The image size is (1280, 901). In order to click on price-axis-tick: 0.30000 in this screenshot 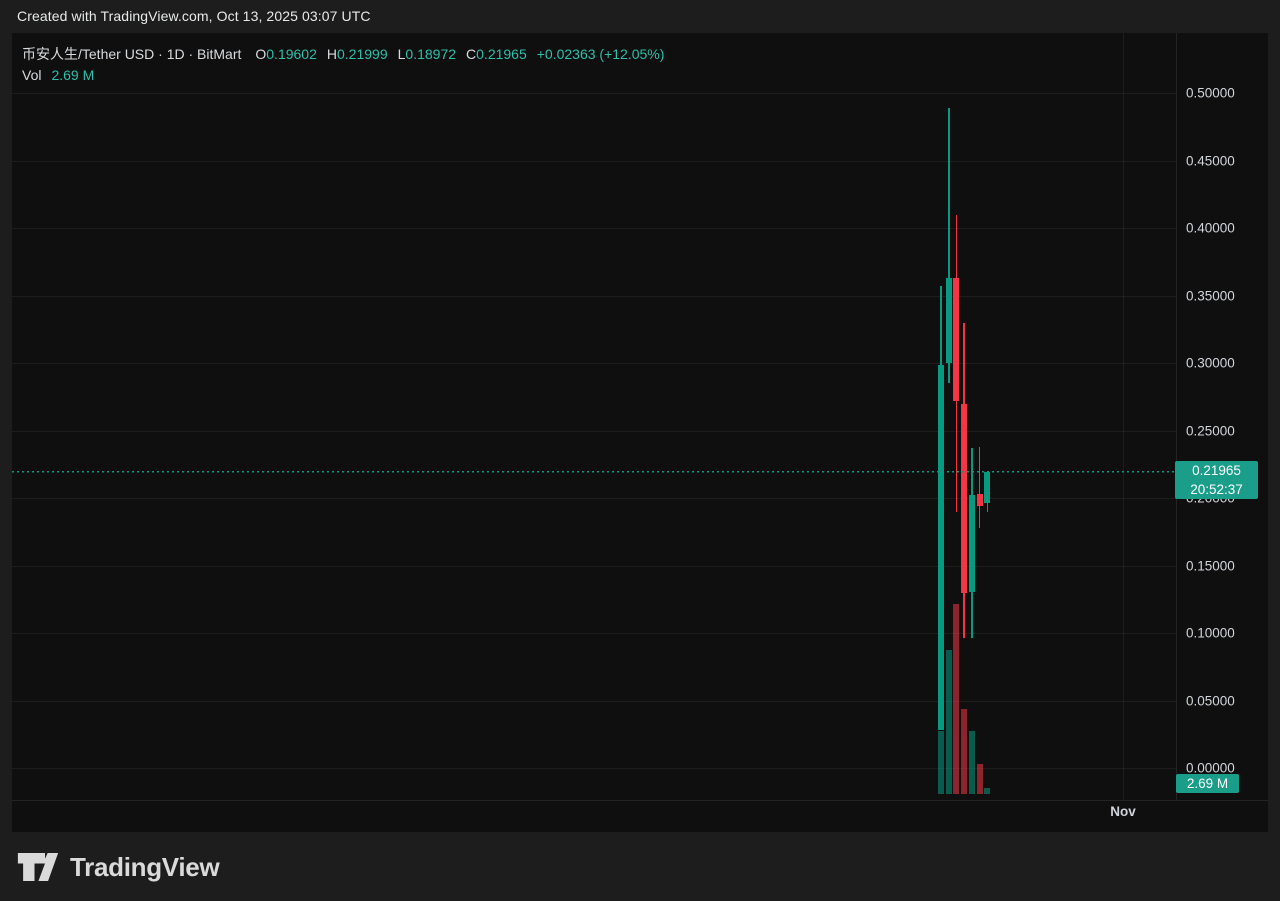, I will do `click(1210, 363)`.